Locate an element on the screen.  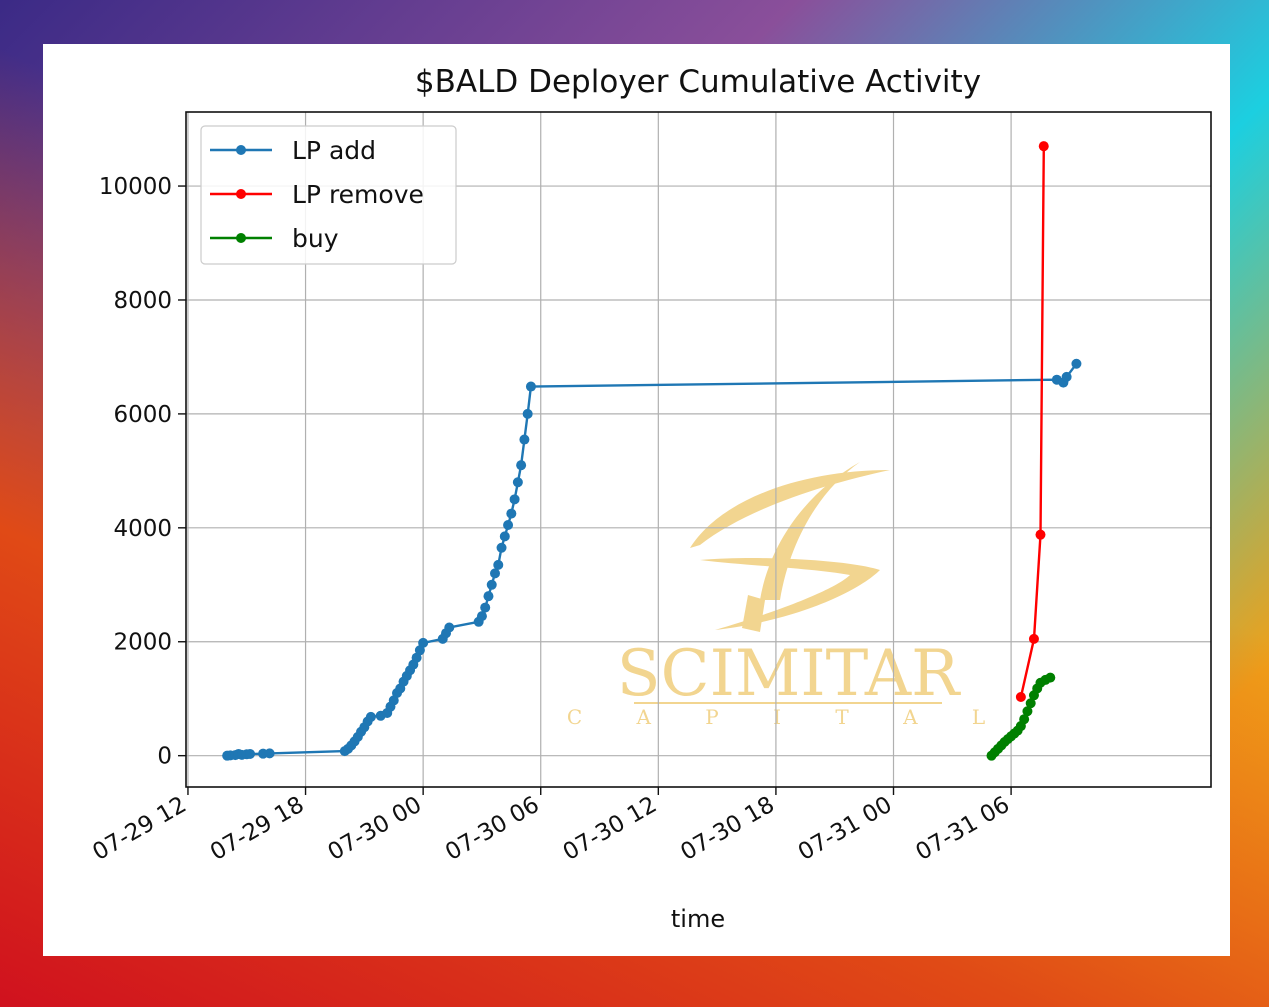
series-buy is located at coordinates (1021, 716).